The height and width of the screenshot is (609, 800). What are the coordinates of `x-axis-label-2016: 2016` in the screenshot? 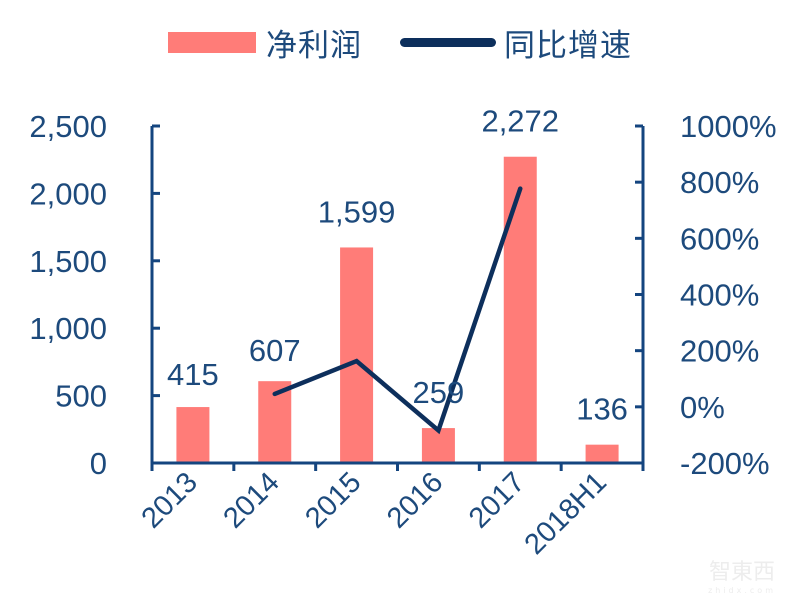 It's located at (415, 500).